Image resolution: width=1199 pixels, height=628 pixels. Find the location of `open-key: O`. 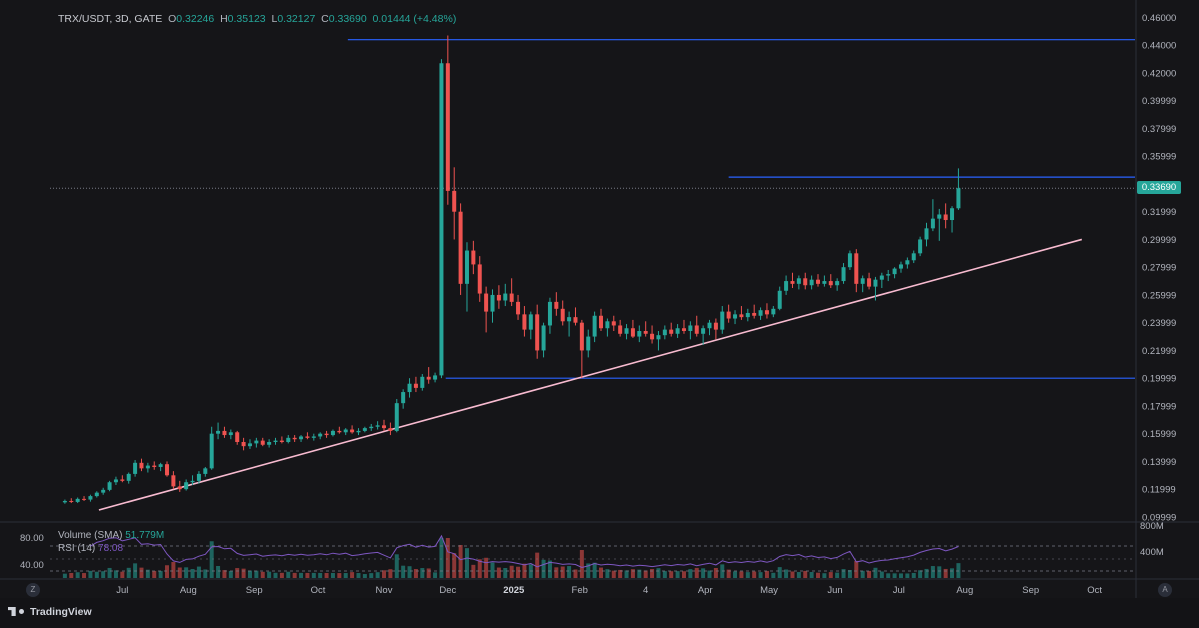

open-key: O is located at coordinates (172, 19).